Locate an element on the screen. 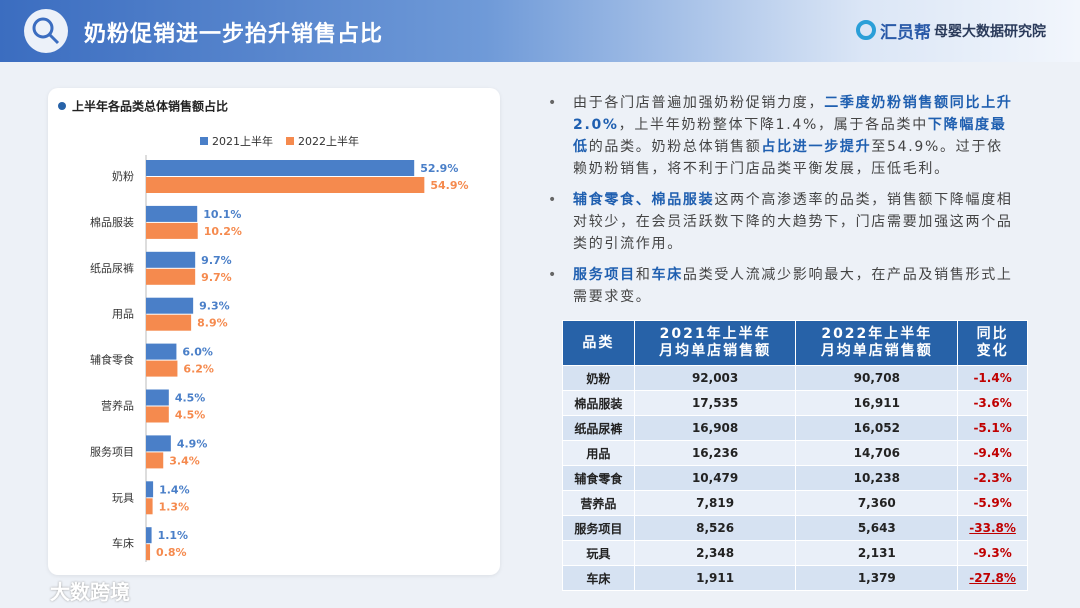  bullet-emphasis: 二季度奶粉销售额同比上升2.0% is located at coordinates (793, 114).